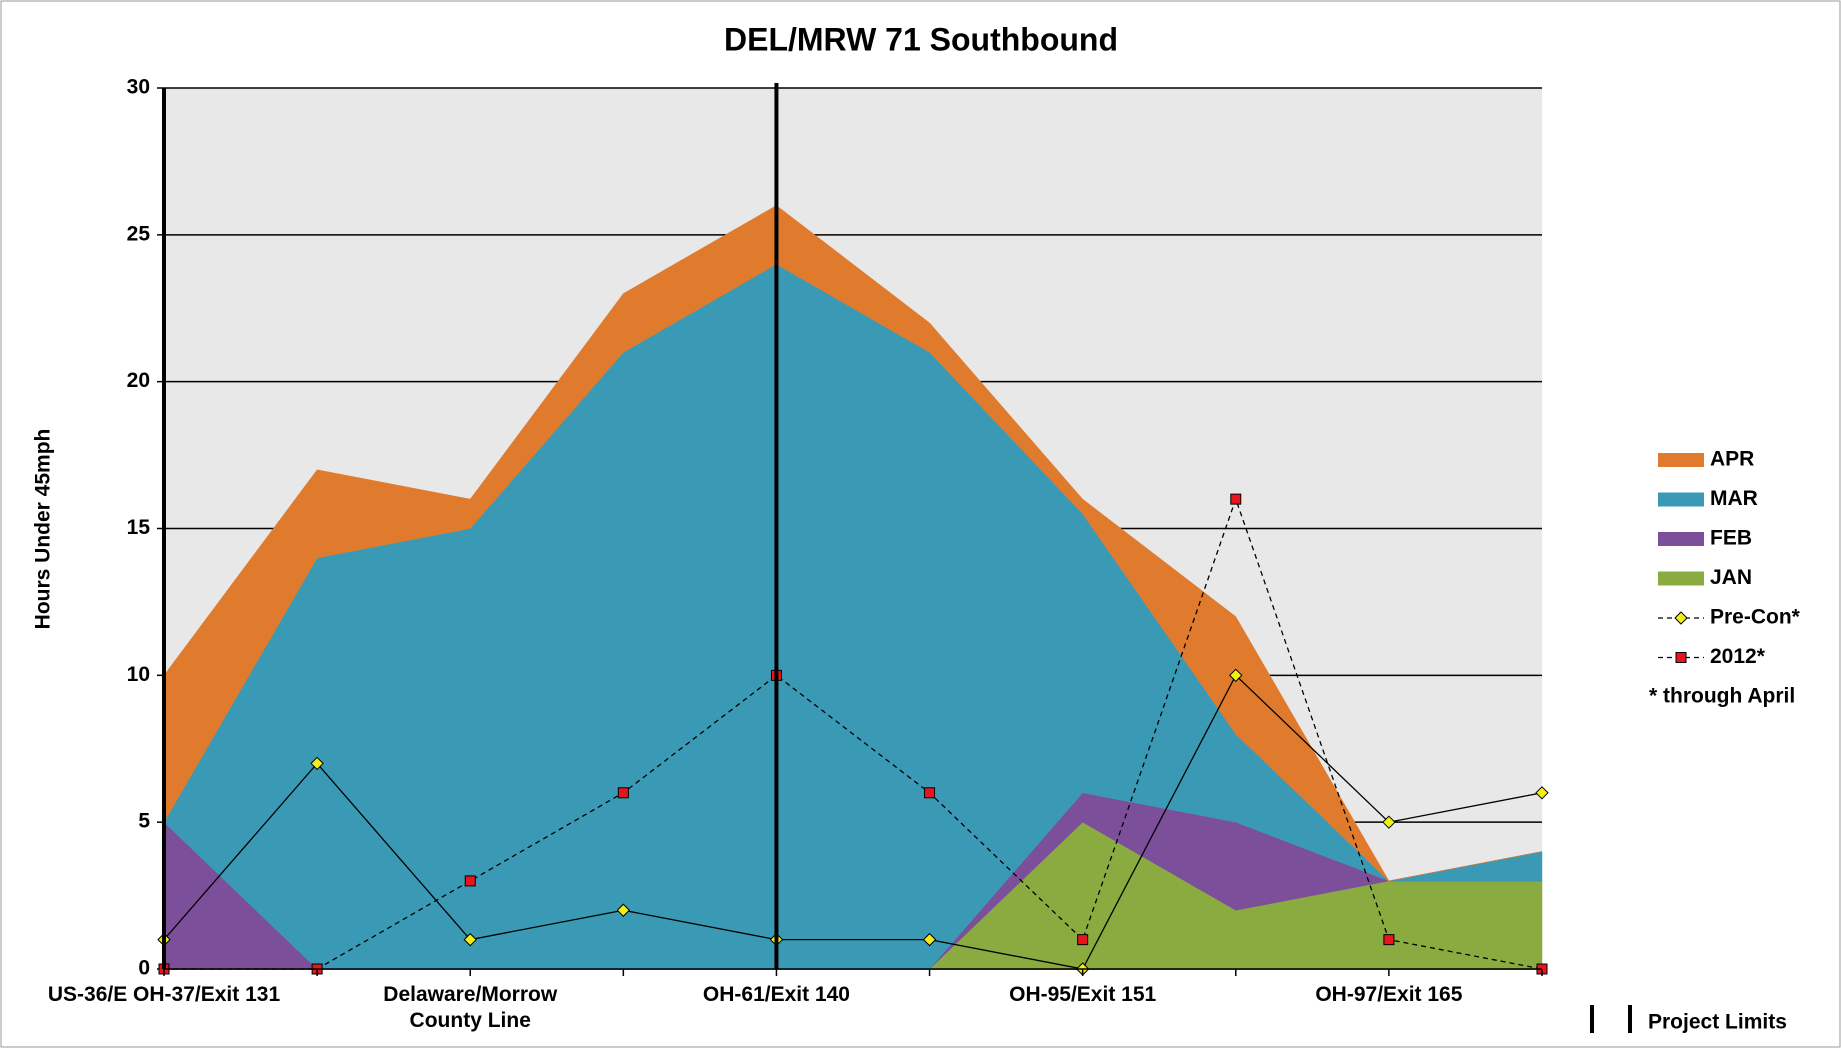 Image resolution: width=1841 pixels, height=1048 pixels. What do you see at coordinates (1731, 538) in the screenshot?
I see `legend-label: FEB` at bounding box center [1731, 538].